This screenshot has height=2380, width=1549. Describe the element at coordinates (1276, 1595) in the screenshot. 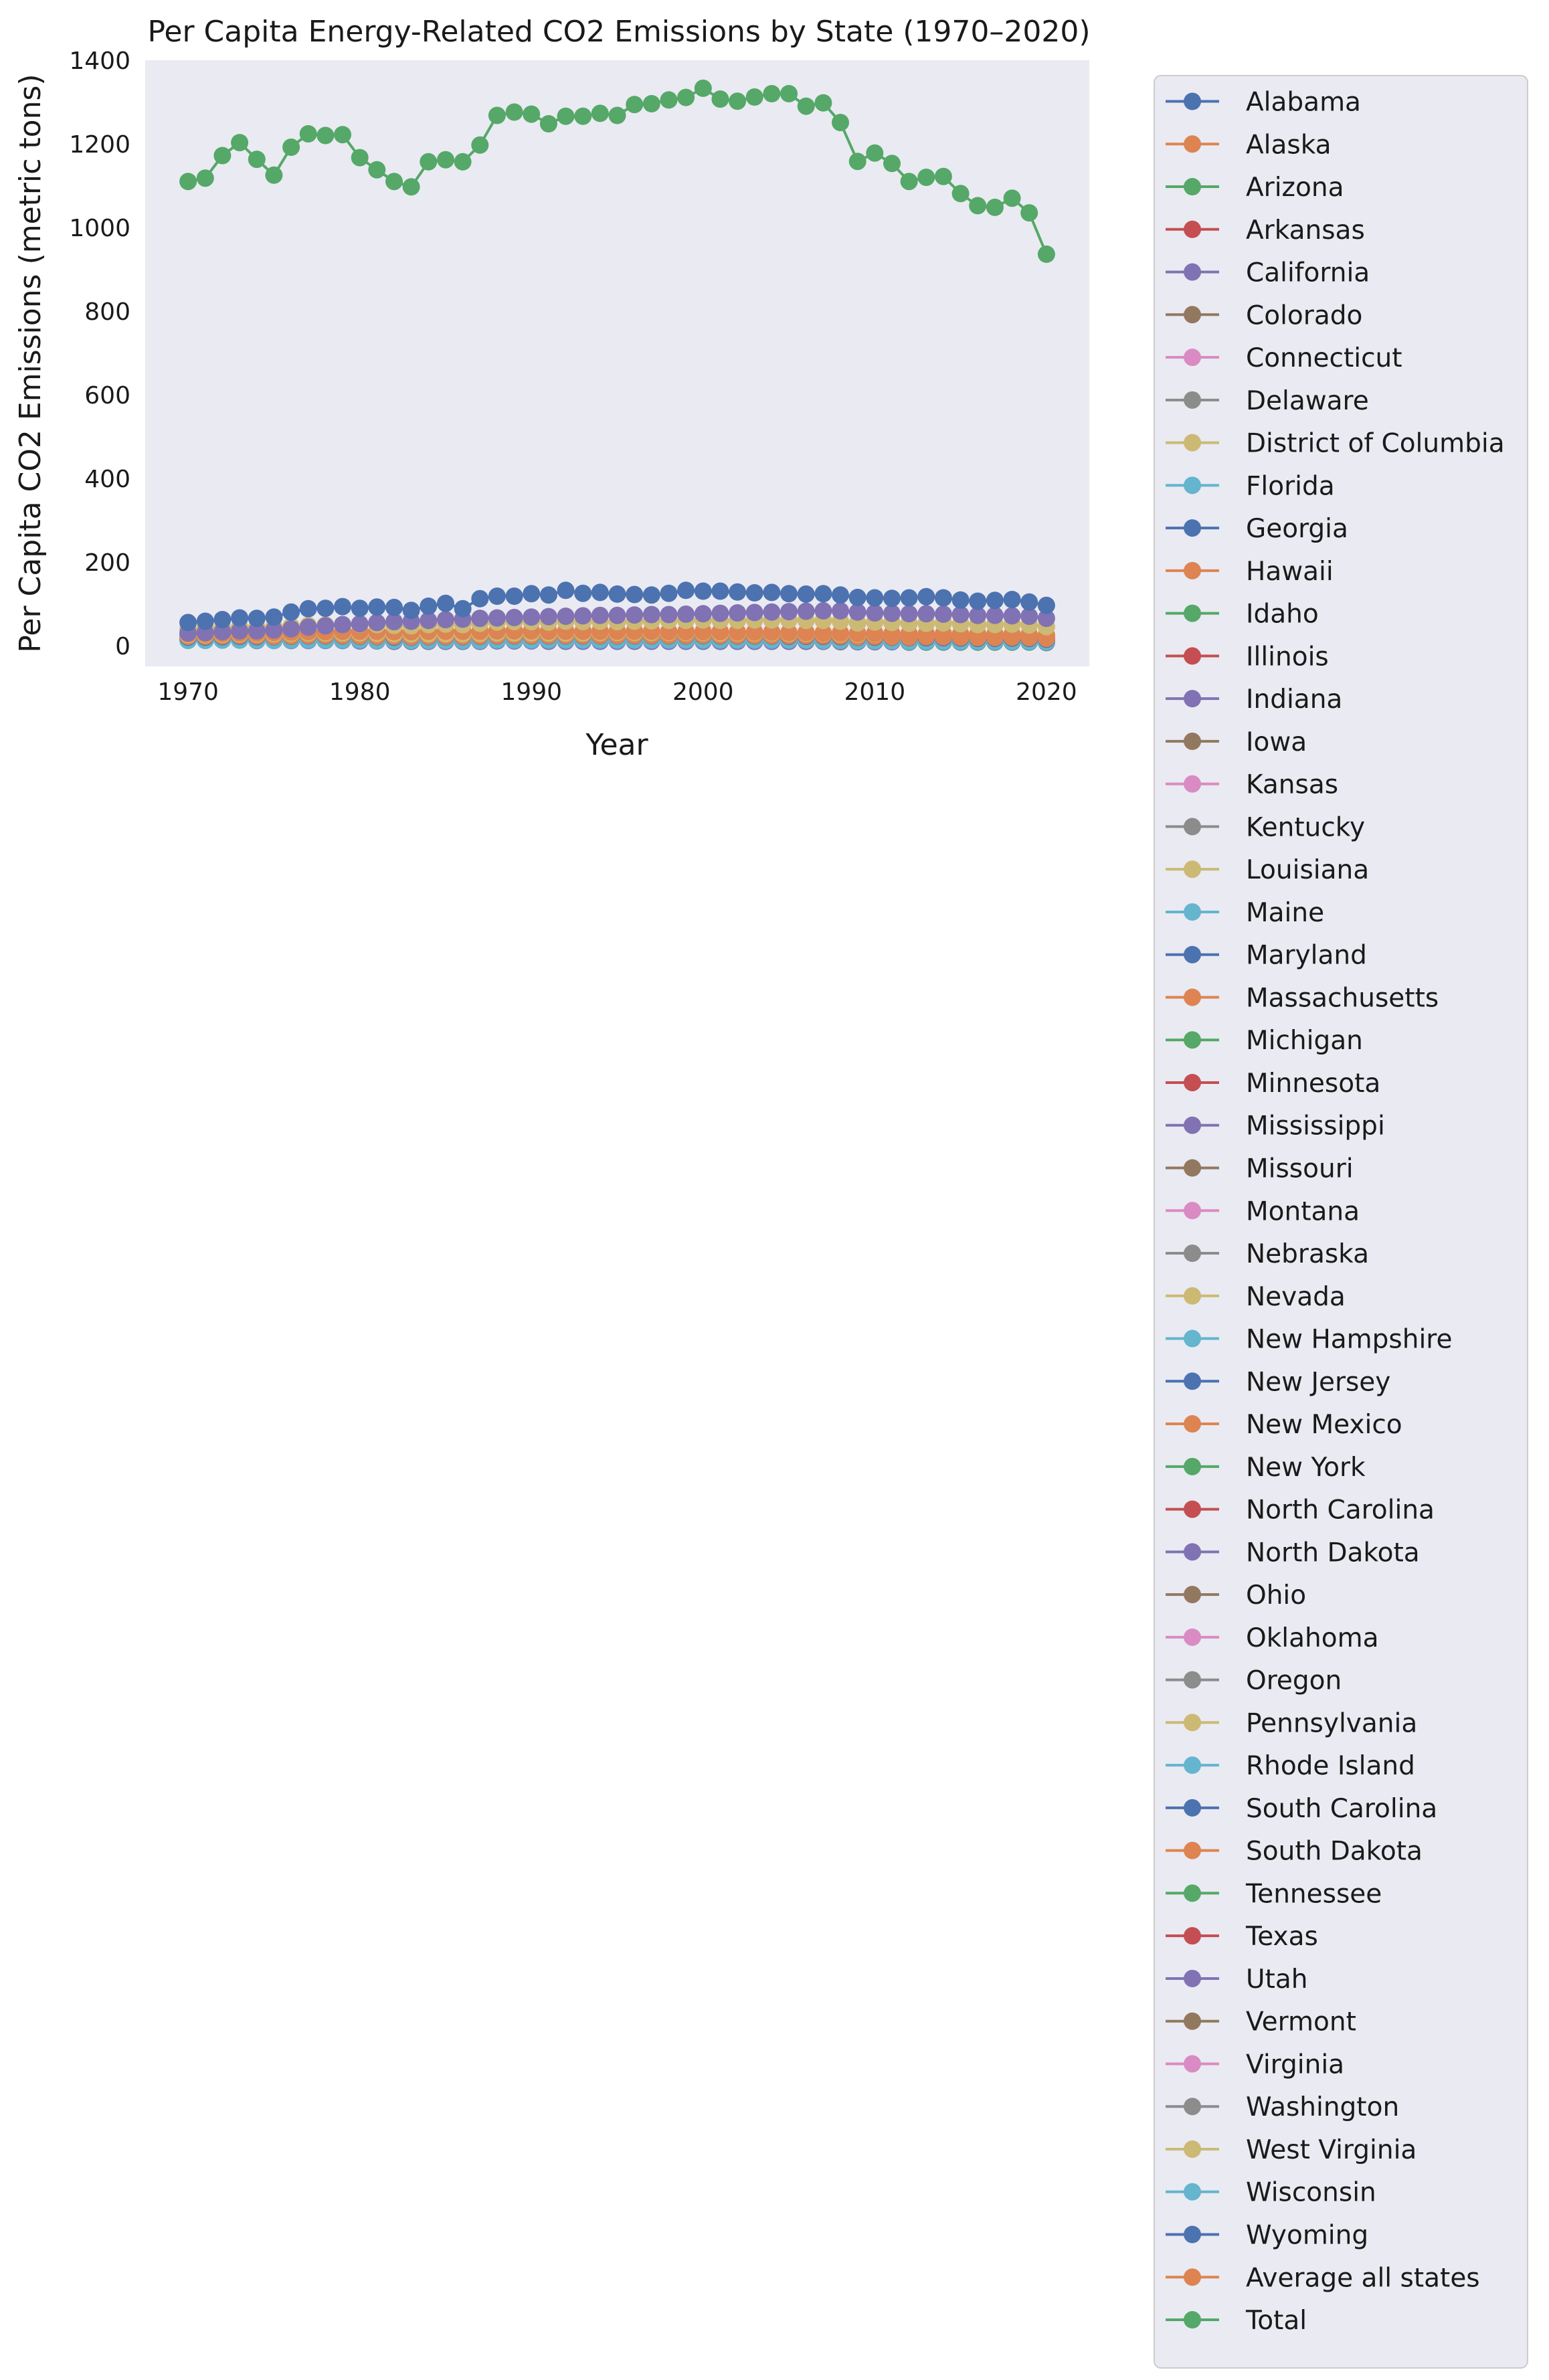

I see `legend-label: Ohio` at that location.